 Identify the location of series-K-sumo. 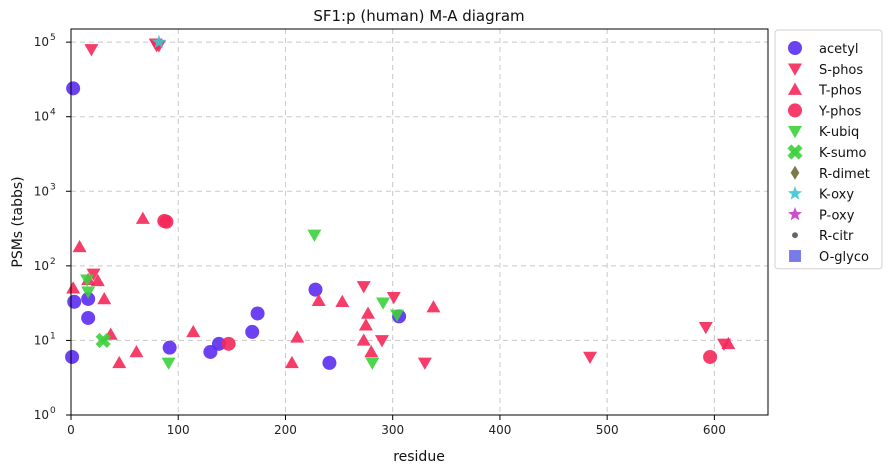
(103, 340).